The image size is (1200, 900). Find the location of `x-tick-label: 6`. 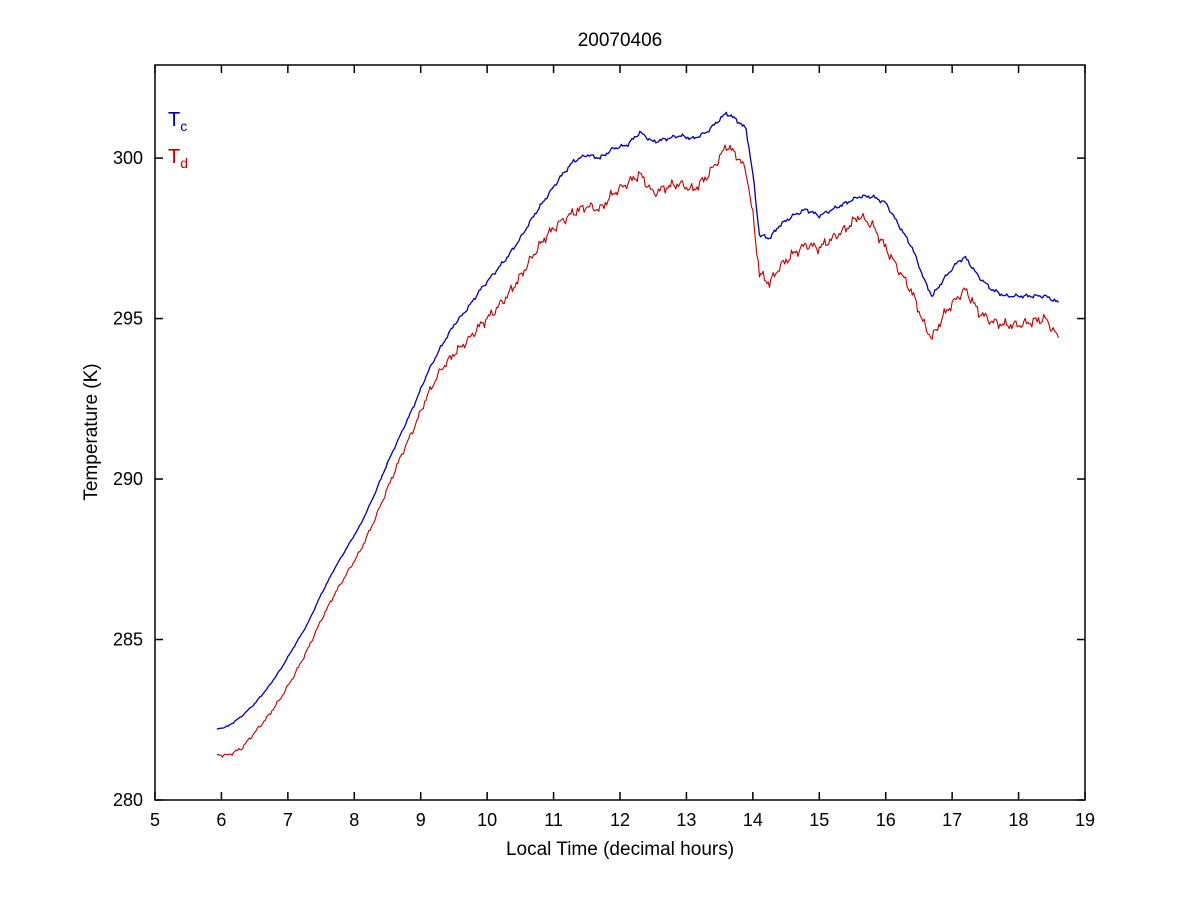

x-tick-label: 6 is located at coordinates (221, 820).